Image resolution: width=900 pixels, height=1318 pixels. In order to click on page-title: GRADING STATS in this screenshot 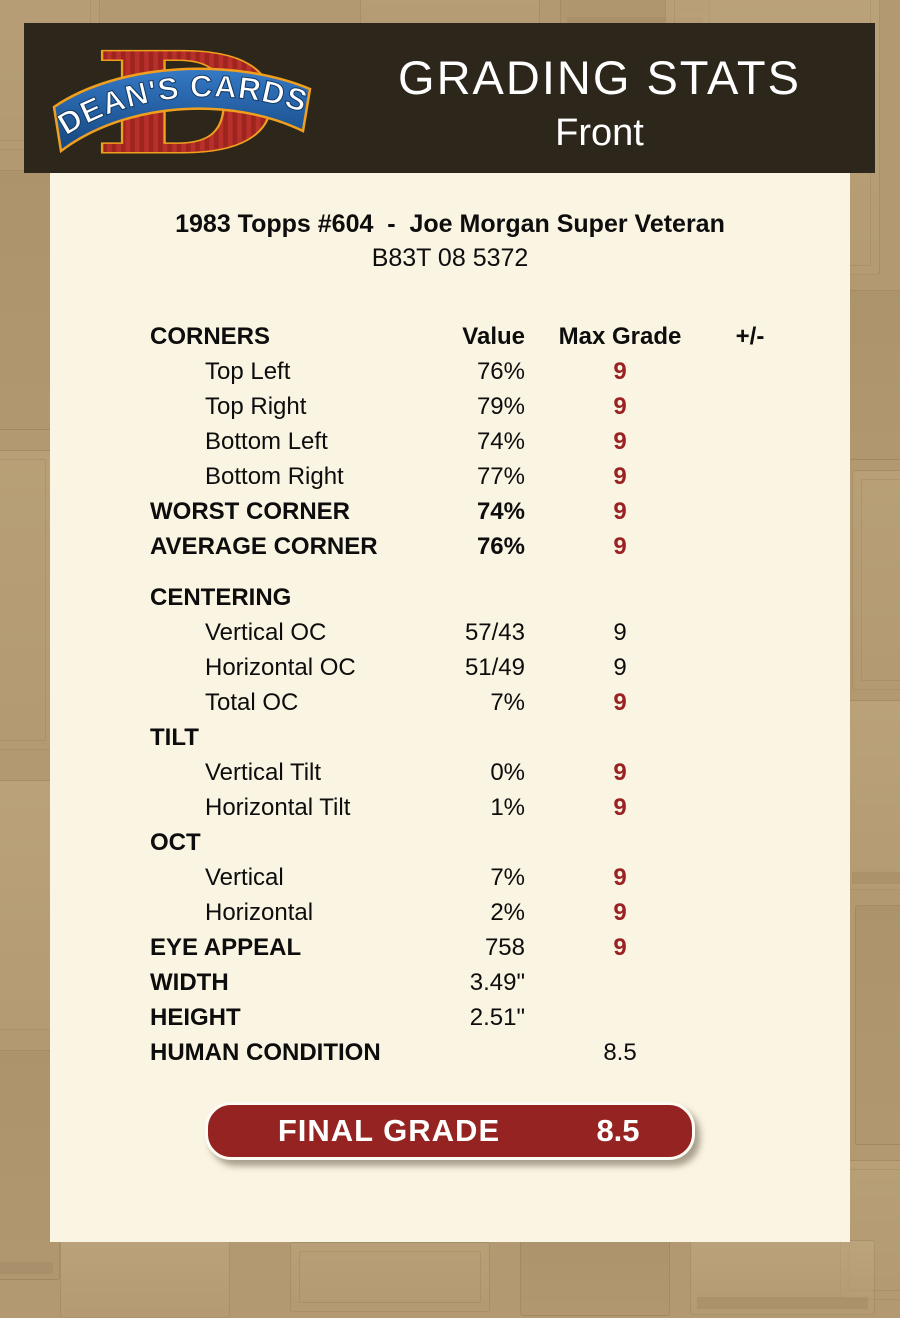, I will do `click(599, 77)`.